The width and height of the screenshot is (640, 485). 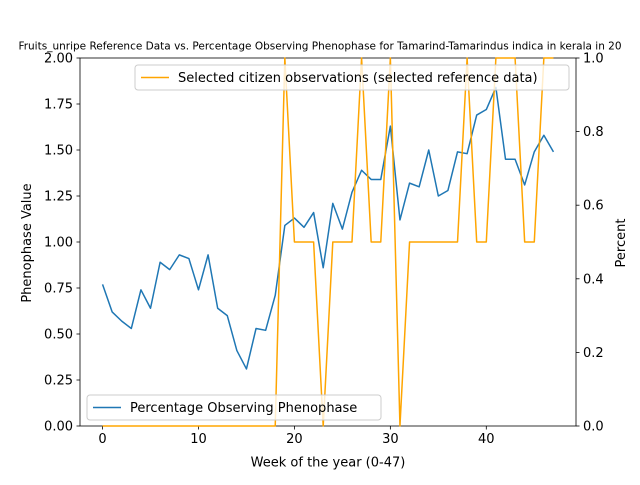 What do you see at coordinates (593, 279) in the screenshot?
I see `y-tick-label-right: 0.4` at bounding box center [593, 279].